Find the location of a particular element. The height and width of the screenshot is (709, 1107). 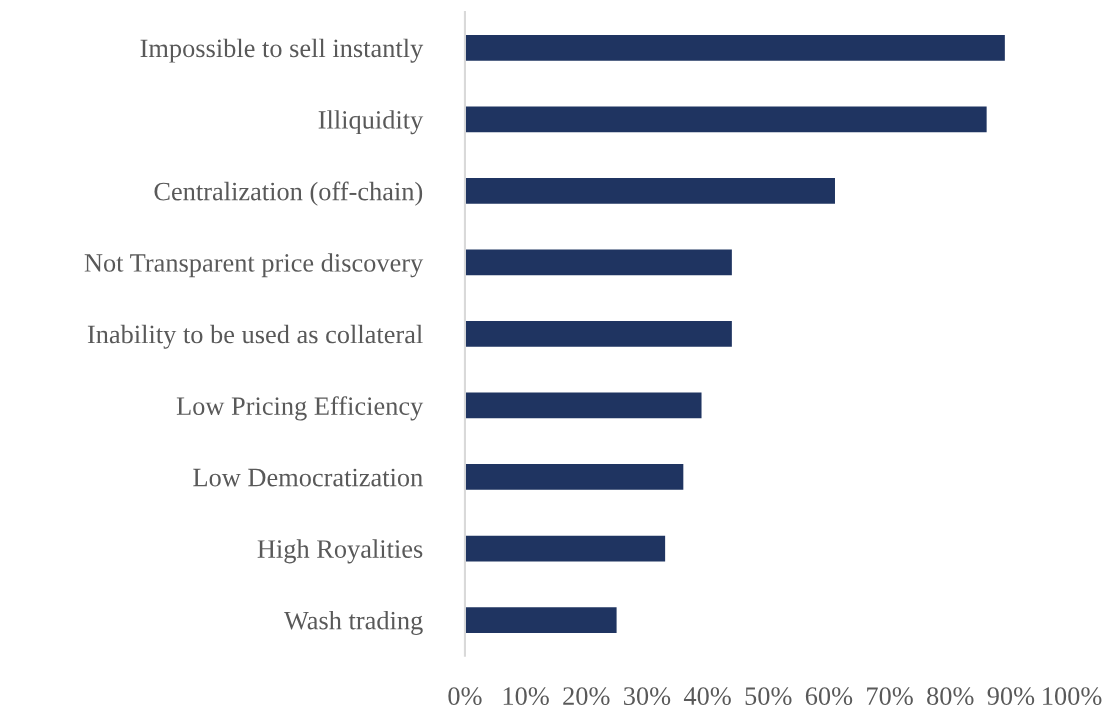

y-tick-label: Wash trading is located at coordinates (353, 622).